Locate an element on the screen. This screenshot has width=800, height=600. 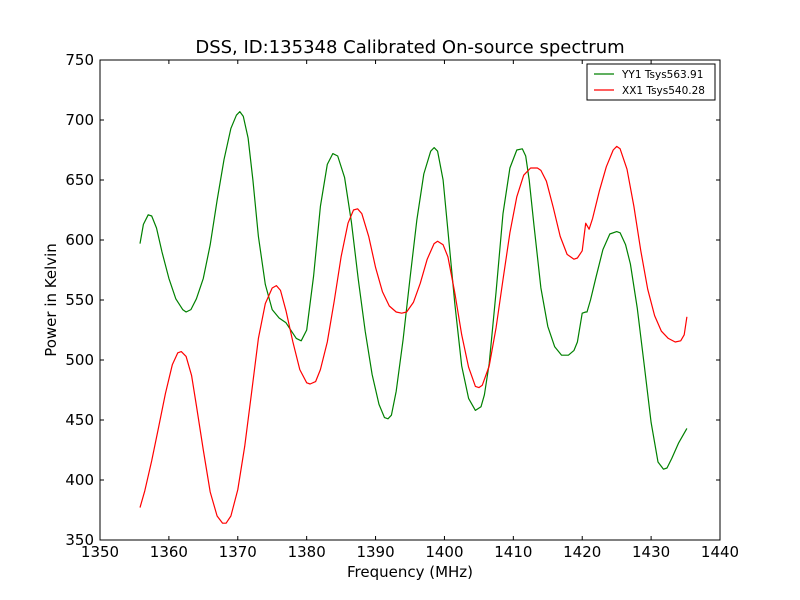
legend: YY1 Tsys563.91 XX1 Tsys540.28 is located at coordinates (651, 82).